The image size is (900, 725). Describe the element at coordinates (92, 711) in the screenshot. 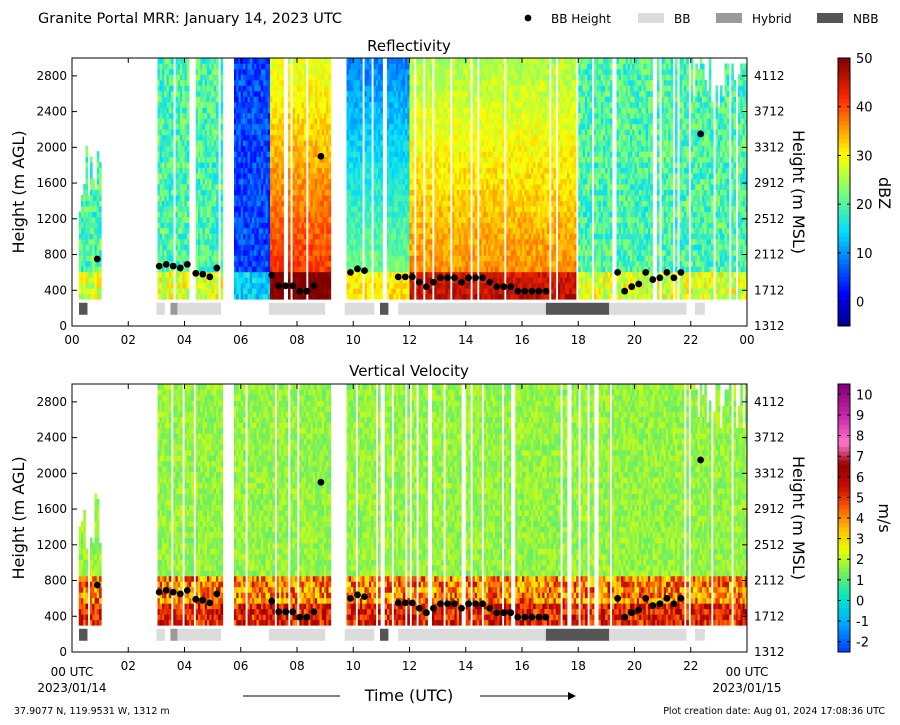

I see `location-text: 37.9077 N, 119.9531 W, 1312 m` at that location.